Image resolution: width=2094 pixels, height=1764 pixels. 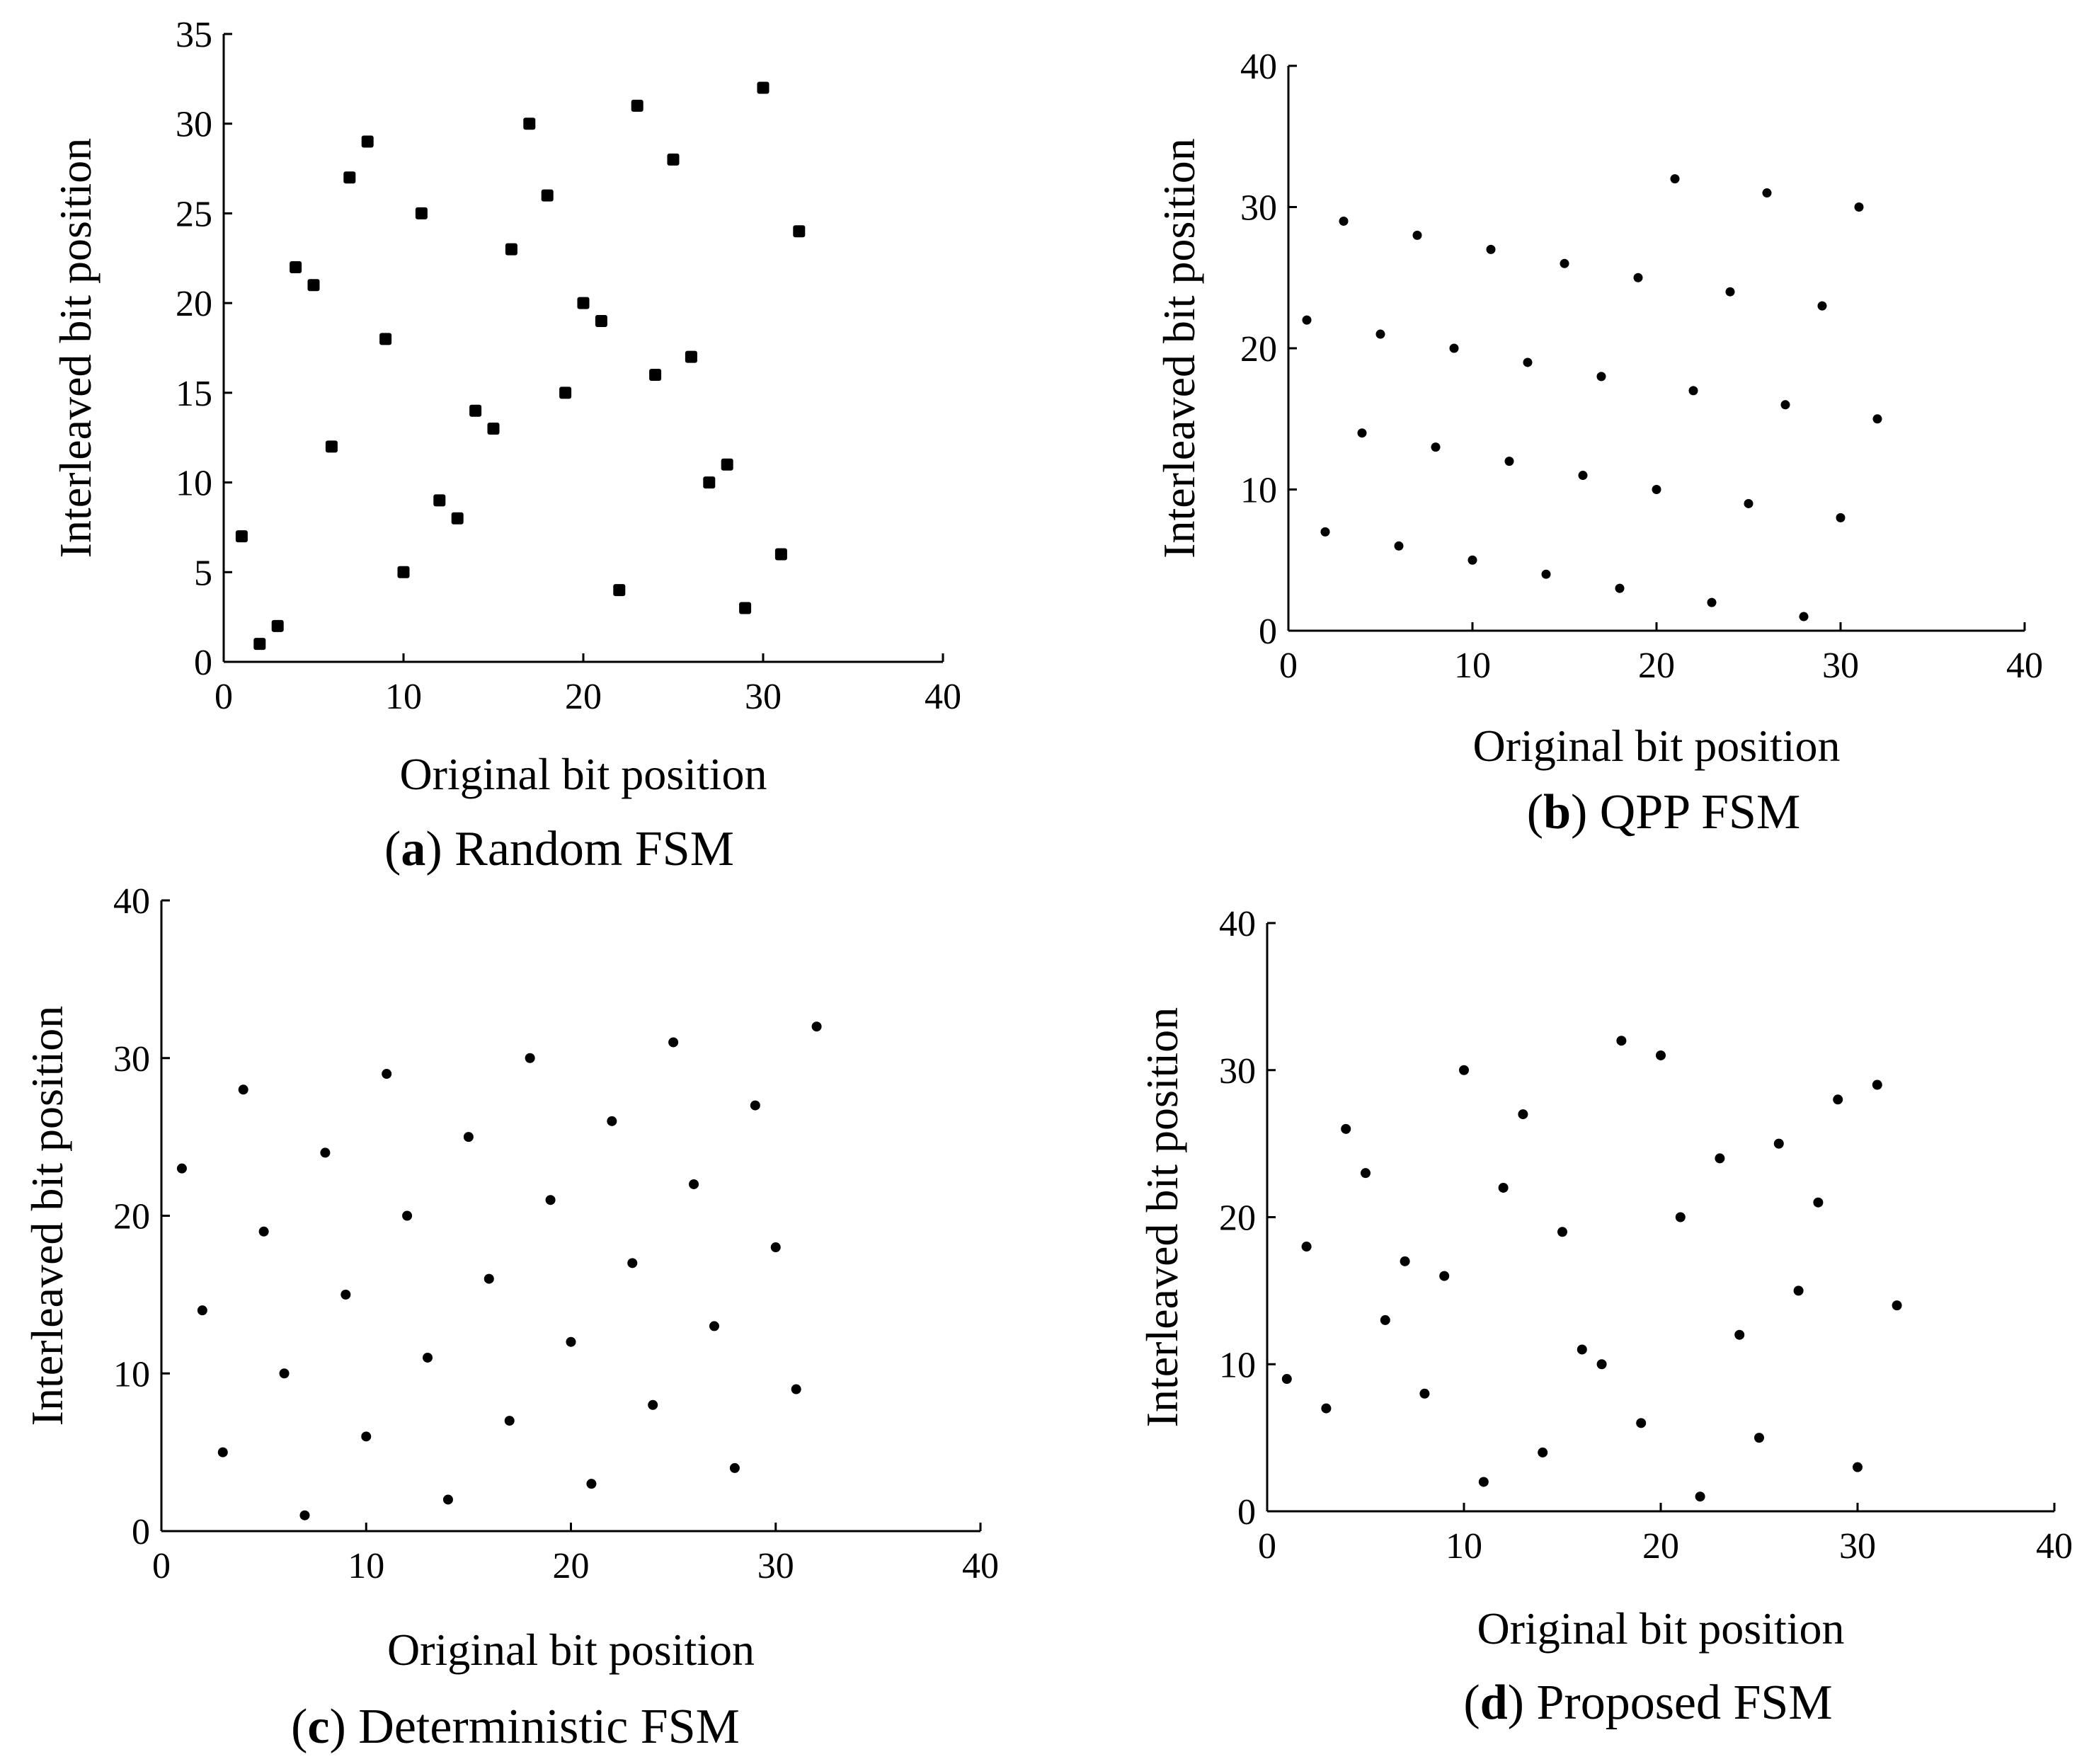 I want to click on y-axis-title: Interleaved bit position, so click(x=1162, y=1217).